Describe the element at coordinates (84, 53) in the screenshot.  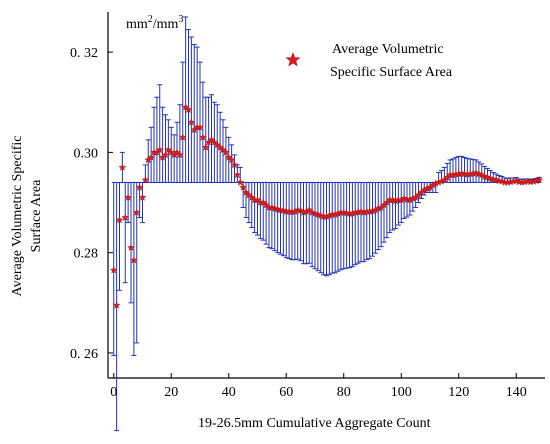
I see `y-tick-label-3: 0. 32` at that location.